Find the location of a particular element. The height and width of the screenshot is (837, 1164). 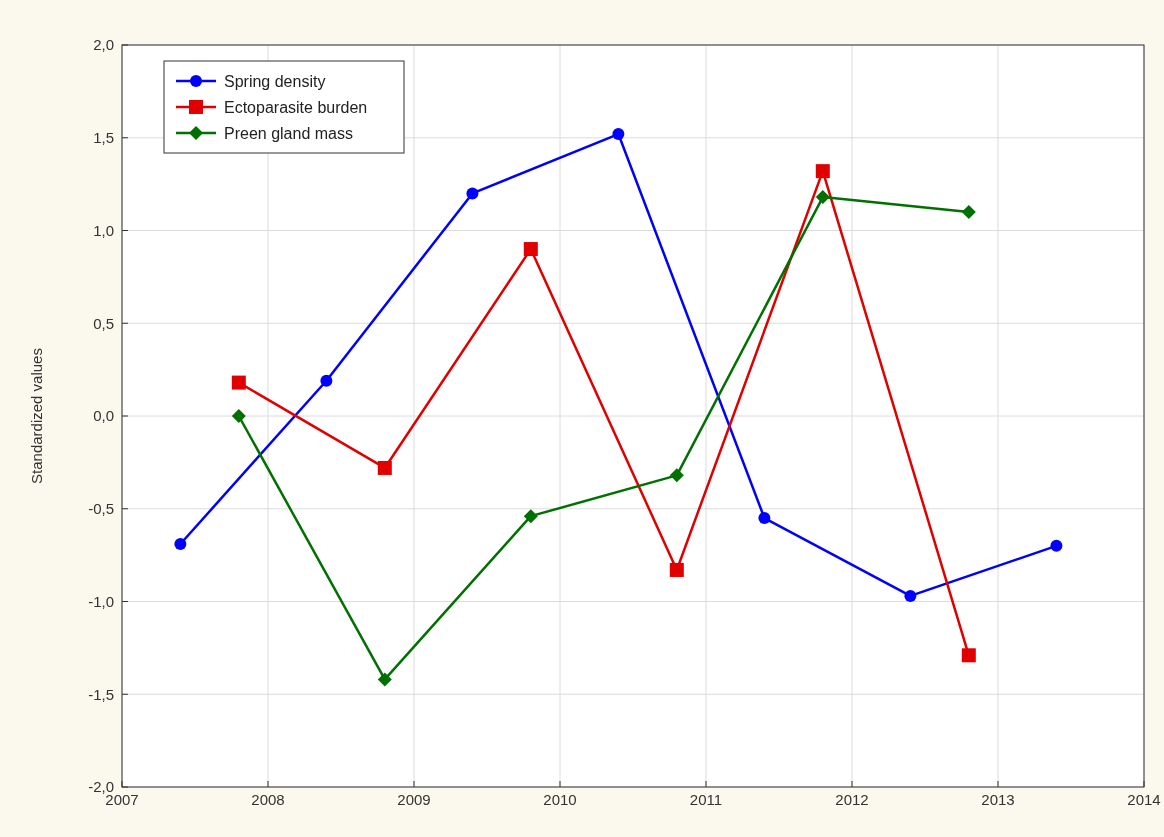

y-tick-label: 1,0 is located at coordinates (103, 230).